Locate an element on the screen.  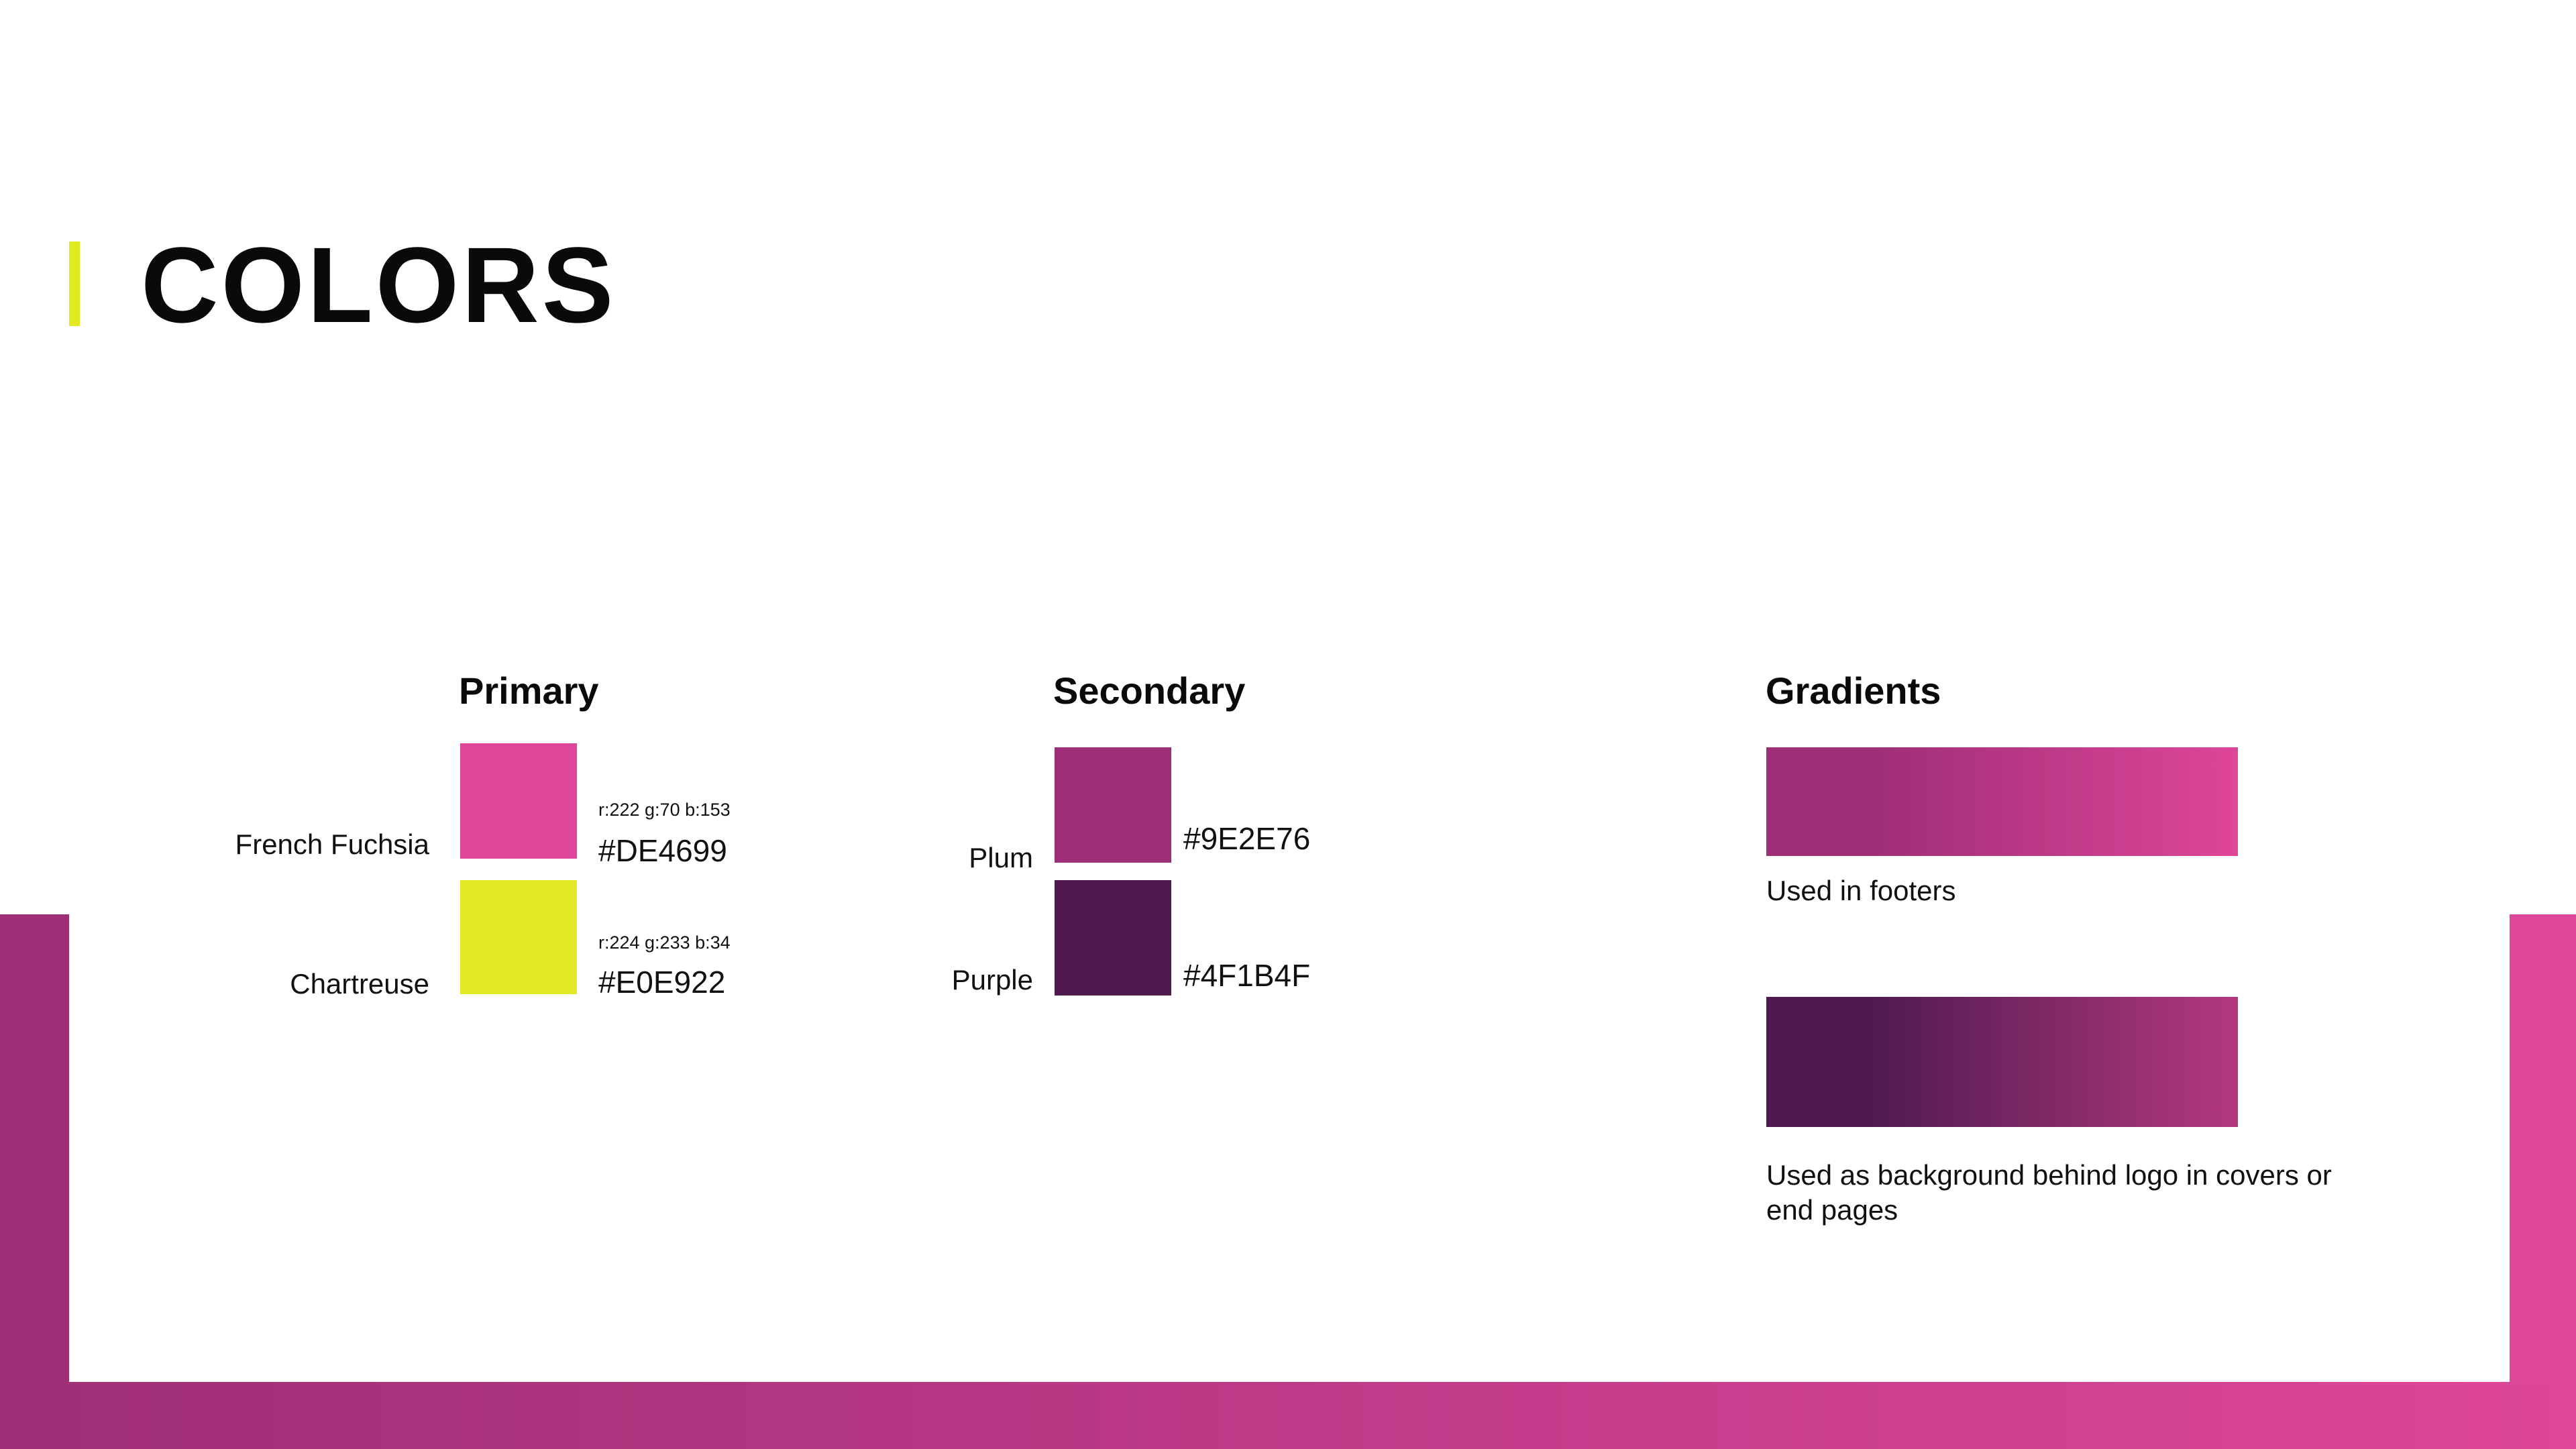
frame-left-bar is located at coordinates (34, 1181).